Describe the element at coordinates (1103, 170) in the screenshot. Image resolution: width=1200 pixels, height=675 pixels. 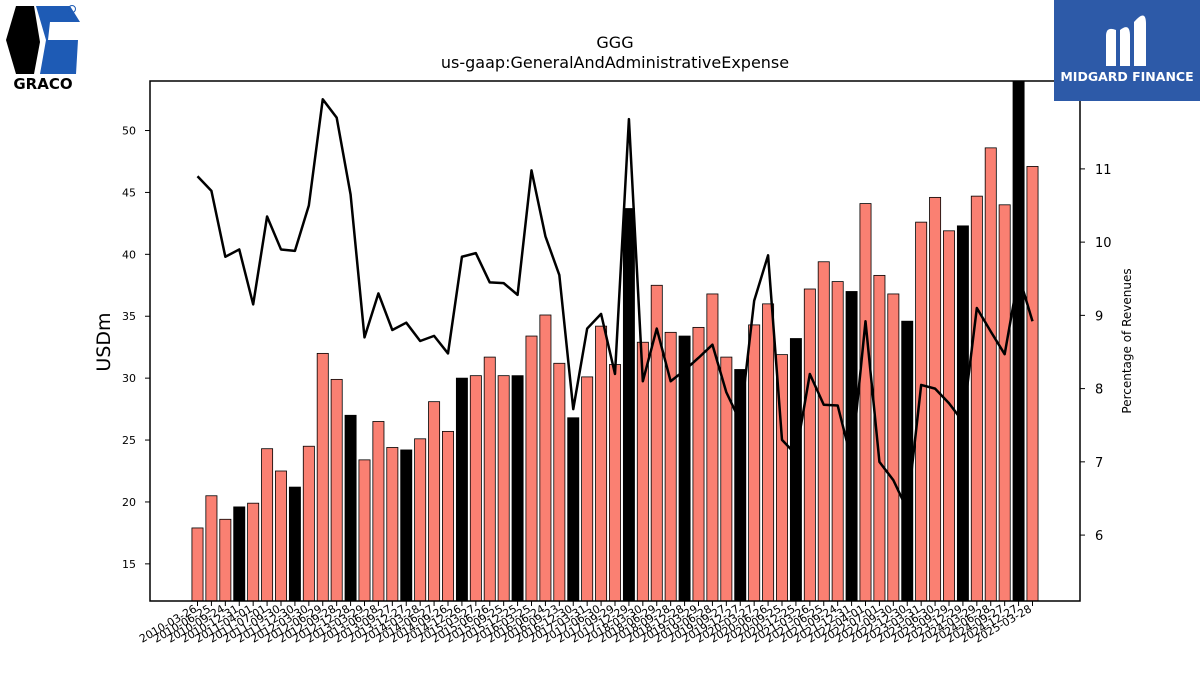
I see `y2-tick-label: 11` at that location.